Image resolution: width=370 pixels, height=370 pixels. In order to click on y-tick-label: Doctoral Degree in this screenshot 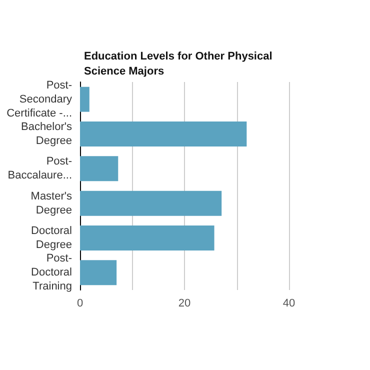, I will do `click(51, 238)`.